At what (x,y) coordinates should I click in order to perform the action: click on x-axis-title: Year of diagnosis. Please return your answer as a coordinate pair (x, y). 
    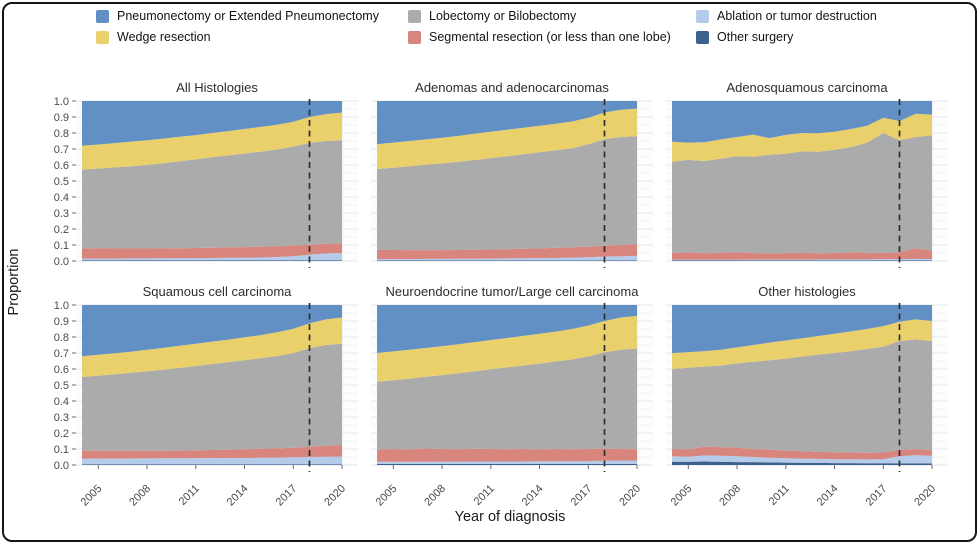
    Looking at the image, I should click on (510, 517).